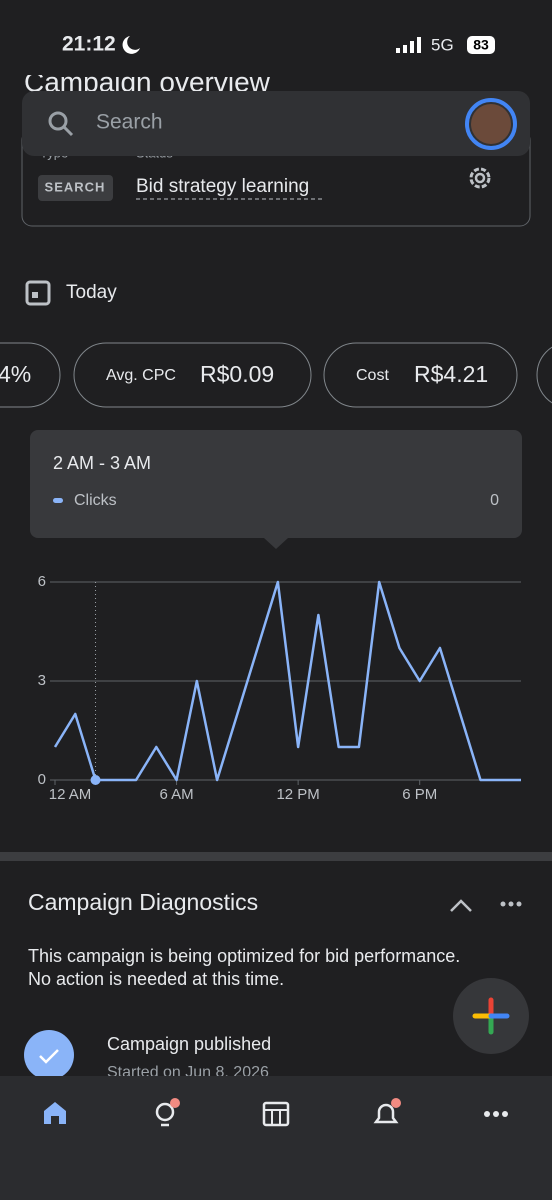 Image resolution: width=552 pixels, height=1200 pixels. Describe the element at coordinates (165, 1112) in the screenshot. I see `nav-insights` at that location.